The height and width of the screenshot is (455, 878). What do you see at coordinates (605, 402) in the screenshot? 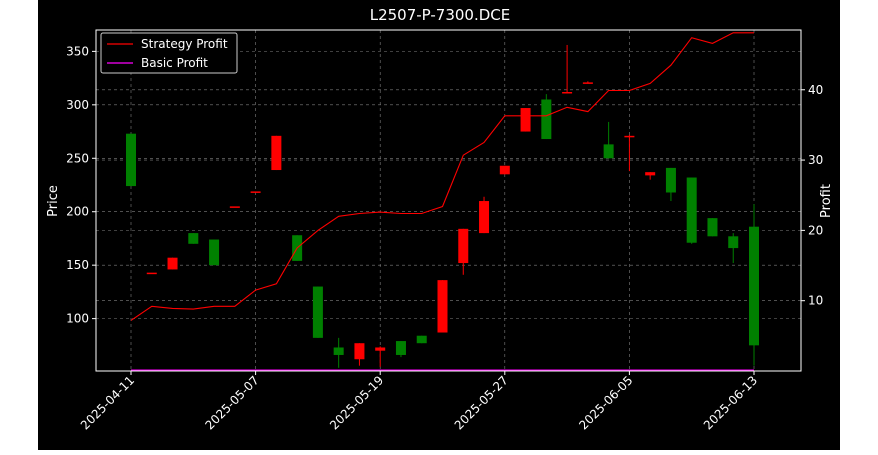
I see `x-tick-label: 2025-06-05` at bounding box center [605, 402].